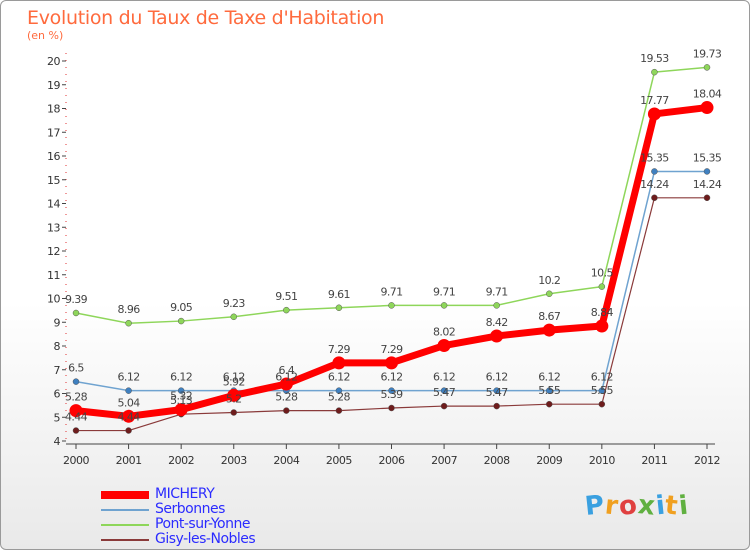 The width and height of the screenshot is (750, 550). What do you see at coordinates (234, 303) in the screenshot?
I see `data-label: 9.23` at bounding box center [234, 303].